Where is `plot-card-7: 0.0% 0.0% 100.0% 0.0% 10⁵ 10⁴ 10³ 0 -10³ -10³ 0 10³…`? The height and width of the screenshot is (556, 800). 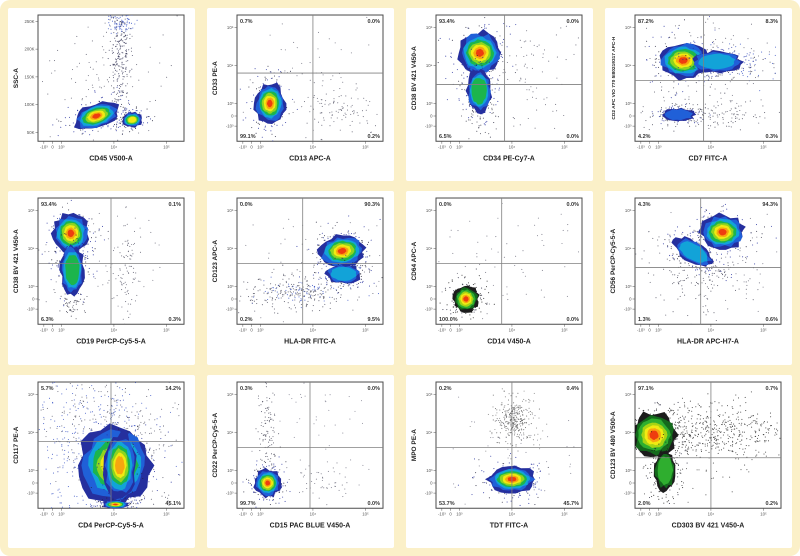
plot-card-7: 0.0% 0.0% 100.0% 0.0% 10⁵ 10⁴ 10³ 0 -10³ -10³ 0 10³… is located at coordinates (499, 278).